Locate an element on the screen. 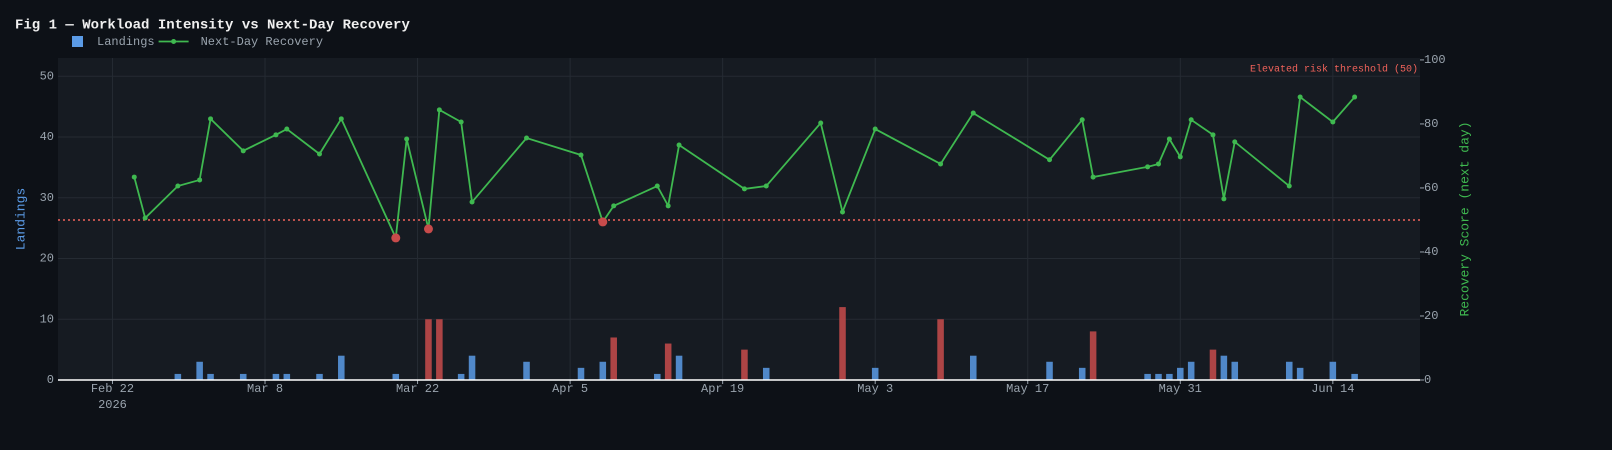  x-tick-label: Jun 14 is located at coordinates (1332, 389).